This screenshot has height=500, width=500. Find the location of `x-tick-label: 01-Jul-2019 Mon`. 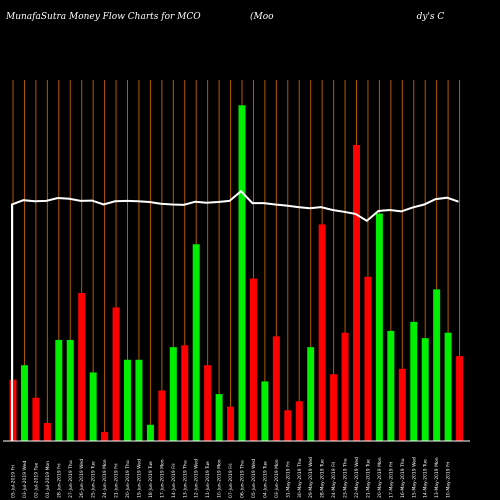

x-tick-label: 01-Jul-2019 Mon is located at coordinates (48, 479).